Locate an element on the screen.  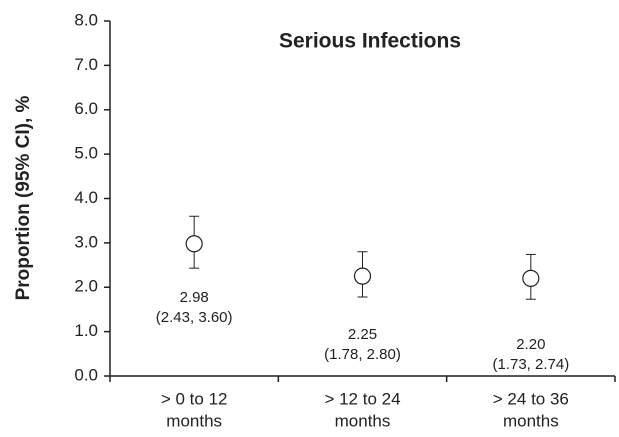
x-tick-label: > 12 to 24 is located at coordinates (362, 398).